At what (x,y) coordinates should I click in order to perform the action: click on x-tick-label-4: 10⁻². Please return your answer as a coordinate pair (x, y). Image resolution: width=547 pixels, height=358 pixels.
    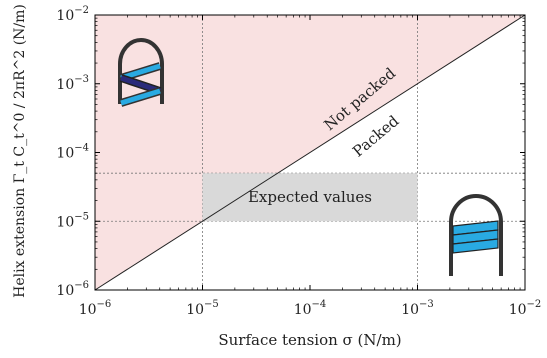
    Looking at the image, I should click on (525, 308).